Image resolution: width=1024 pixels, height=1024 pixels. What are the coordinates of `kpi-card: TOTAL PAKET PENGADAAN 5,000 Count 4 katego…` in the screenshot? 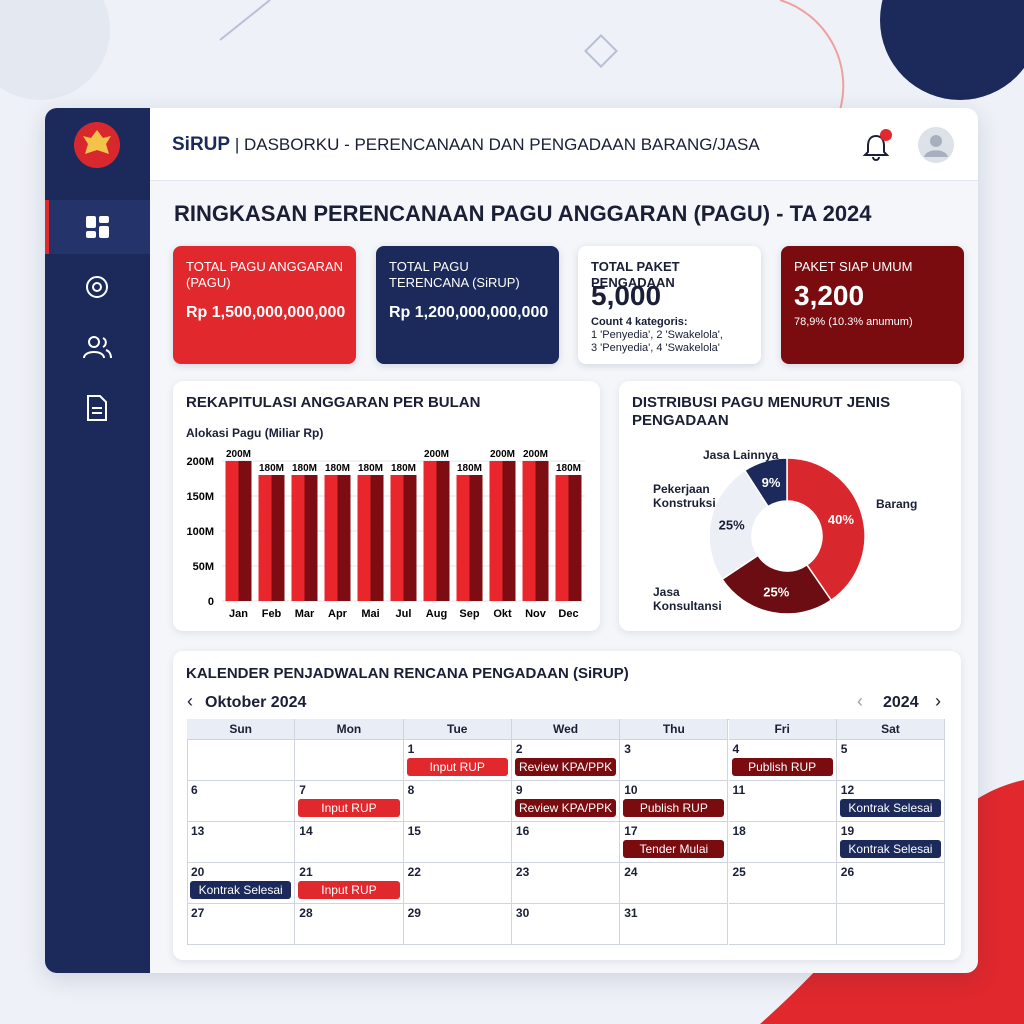 It's located at (669, 305).